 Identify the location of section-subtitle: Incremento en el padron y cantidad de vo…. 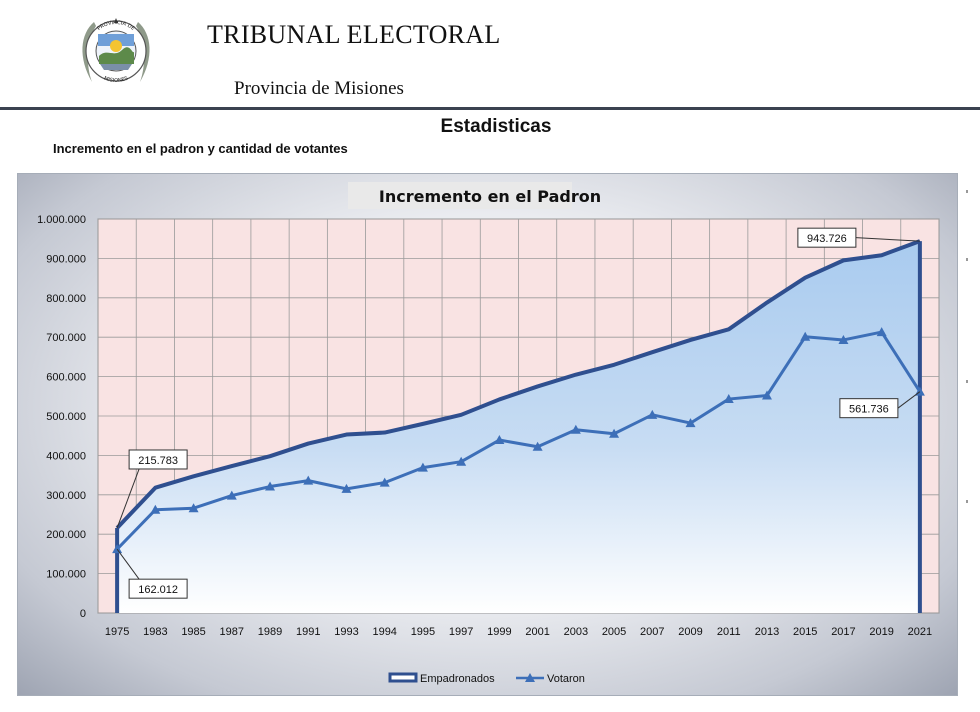
(200, 148).